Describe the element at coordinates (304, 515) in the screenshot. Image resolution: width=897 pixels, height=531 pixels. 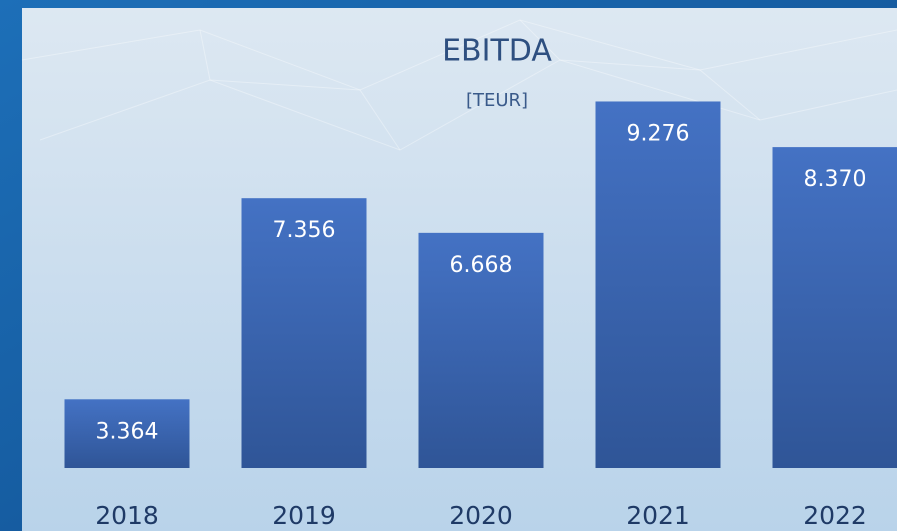
I see `x-tick-label: 2019` at that location.